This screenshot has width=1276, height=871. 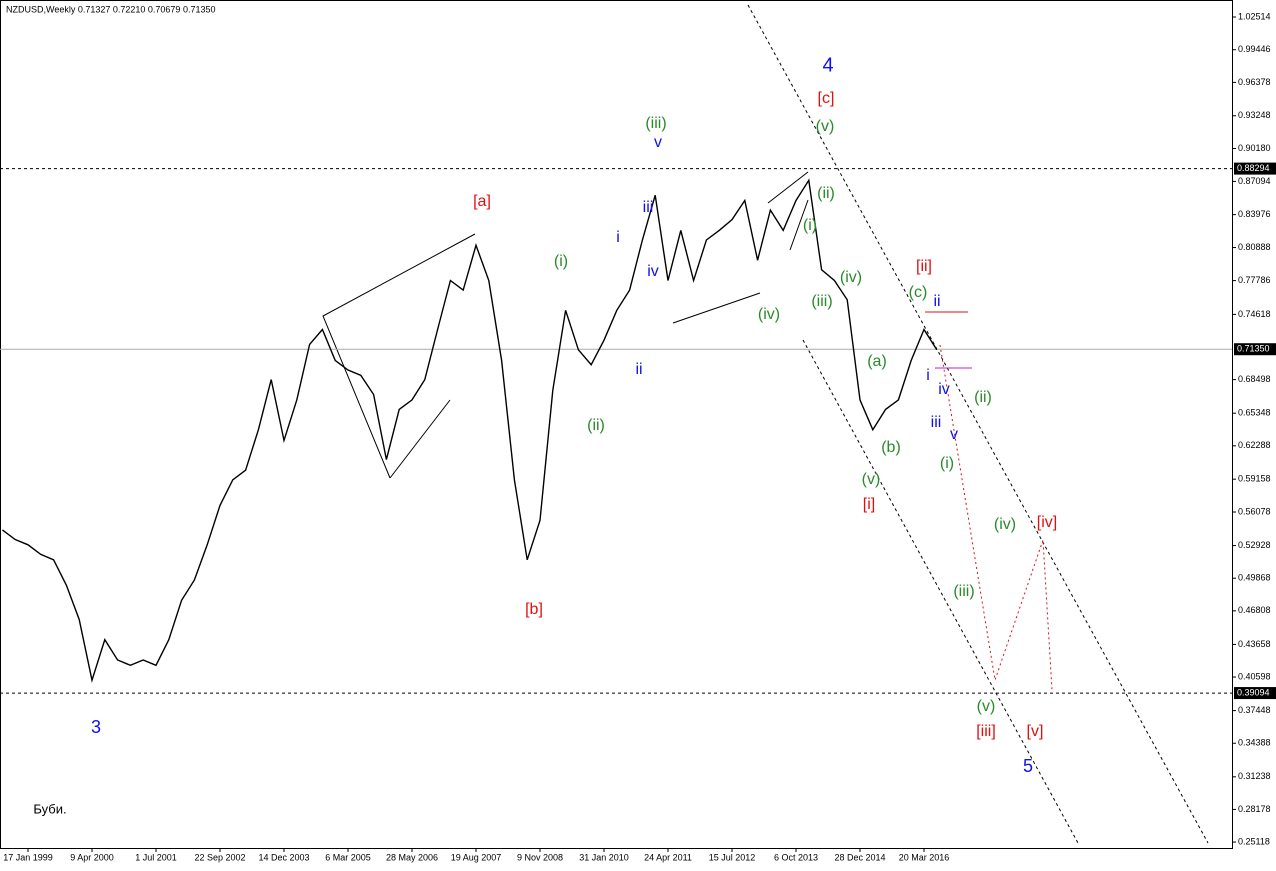 What do you see at coordinates (1254, 776) in the screenshot?
I see `y-tick-label: 0.31238` at bounding box center [1254, 776].